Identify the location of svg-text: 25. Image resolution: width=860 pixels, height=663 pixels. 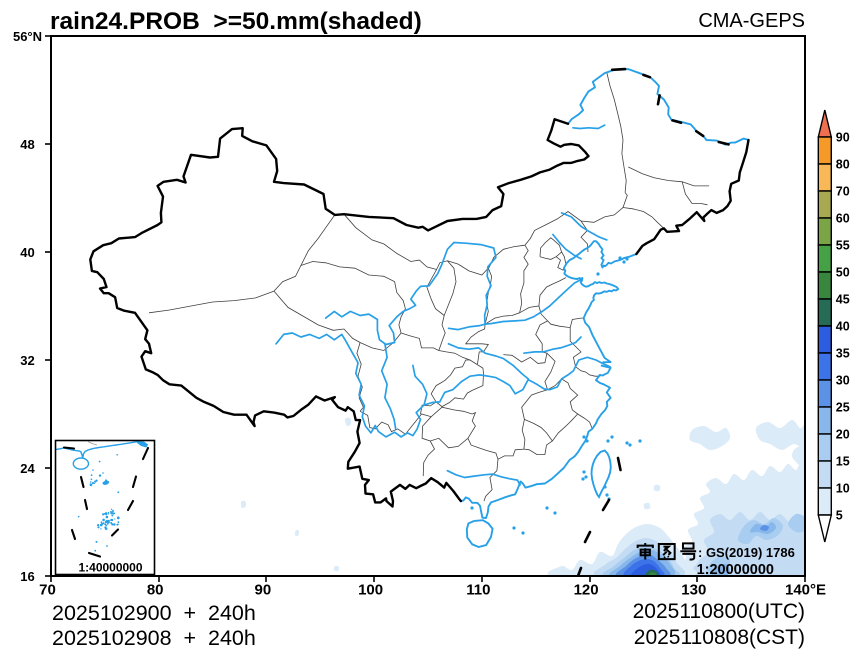
(843, 408).